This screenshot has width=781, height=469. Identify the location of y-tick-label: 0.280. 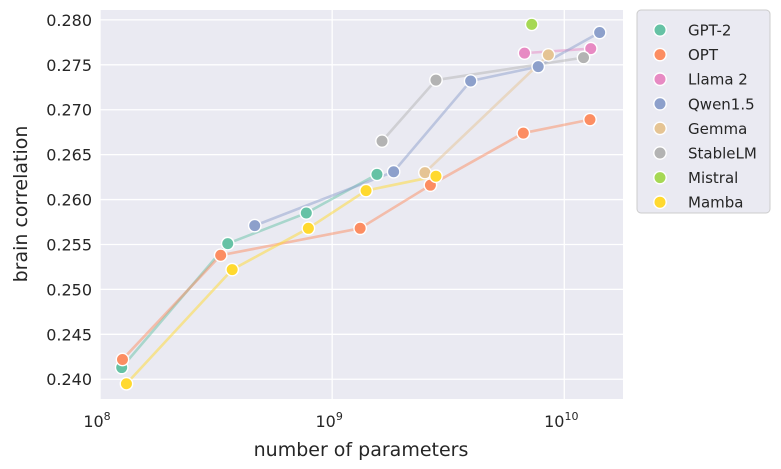
(69, 20).